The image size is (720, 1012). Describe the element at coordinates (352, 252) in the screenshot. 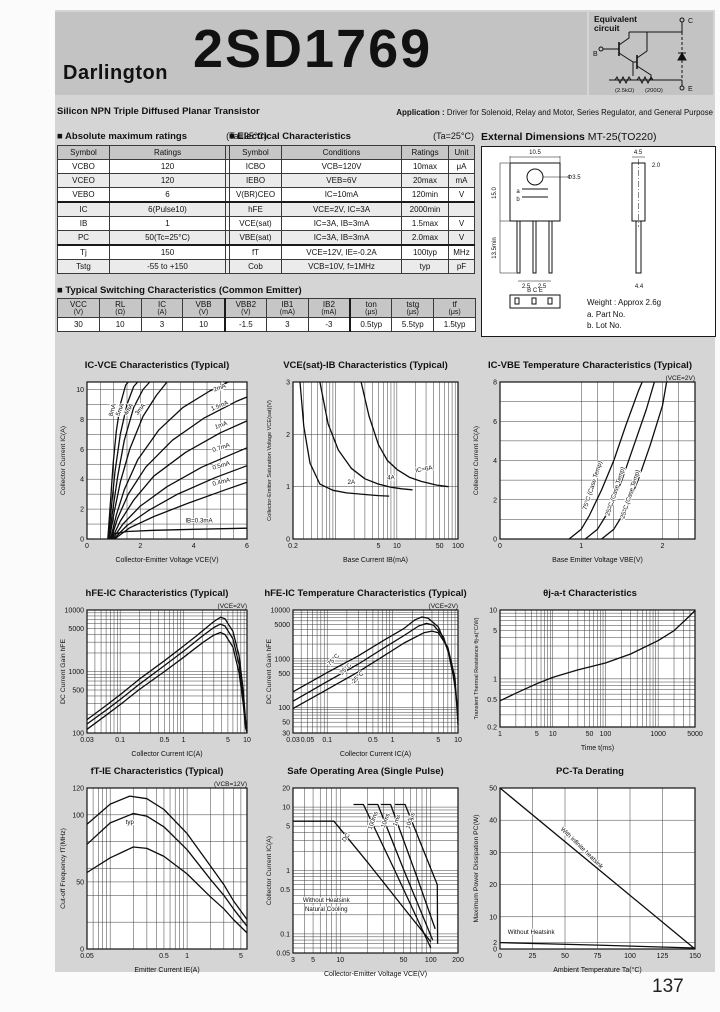

I see `table-row: fT VCE=12V, IE=-0.2A 100typ MHz` at that location.